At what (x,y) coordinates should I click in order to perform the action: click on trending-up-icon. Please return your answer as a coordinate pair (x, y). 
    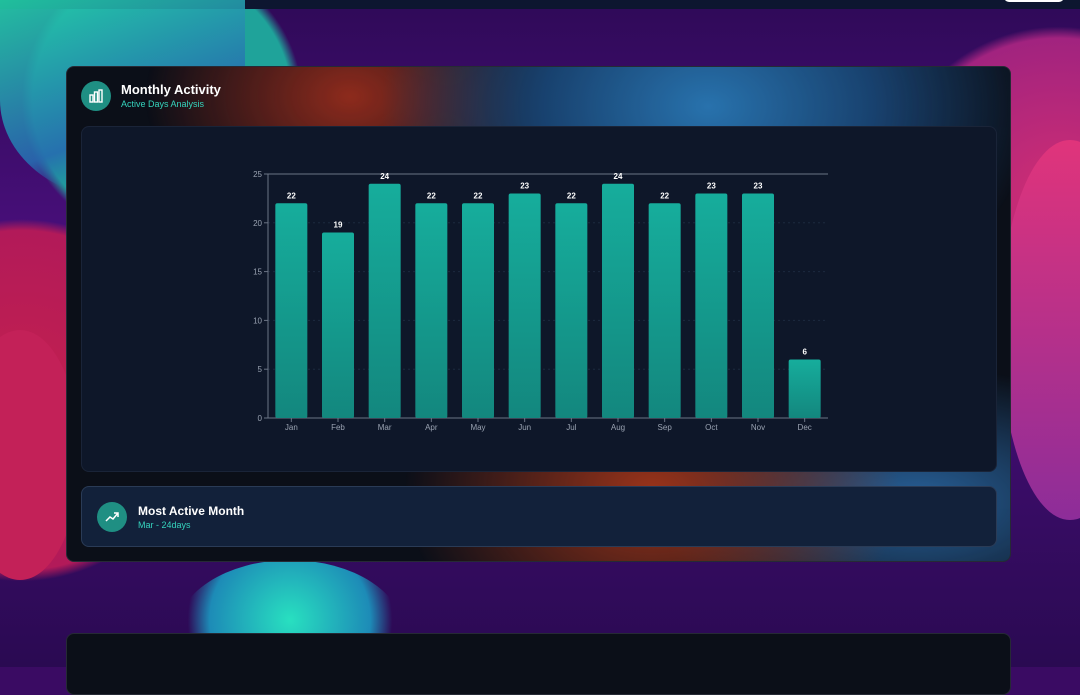
    Looking at the image, I should click on (112, 516).